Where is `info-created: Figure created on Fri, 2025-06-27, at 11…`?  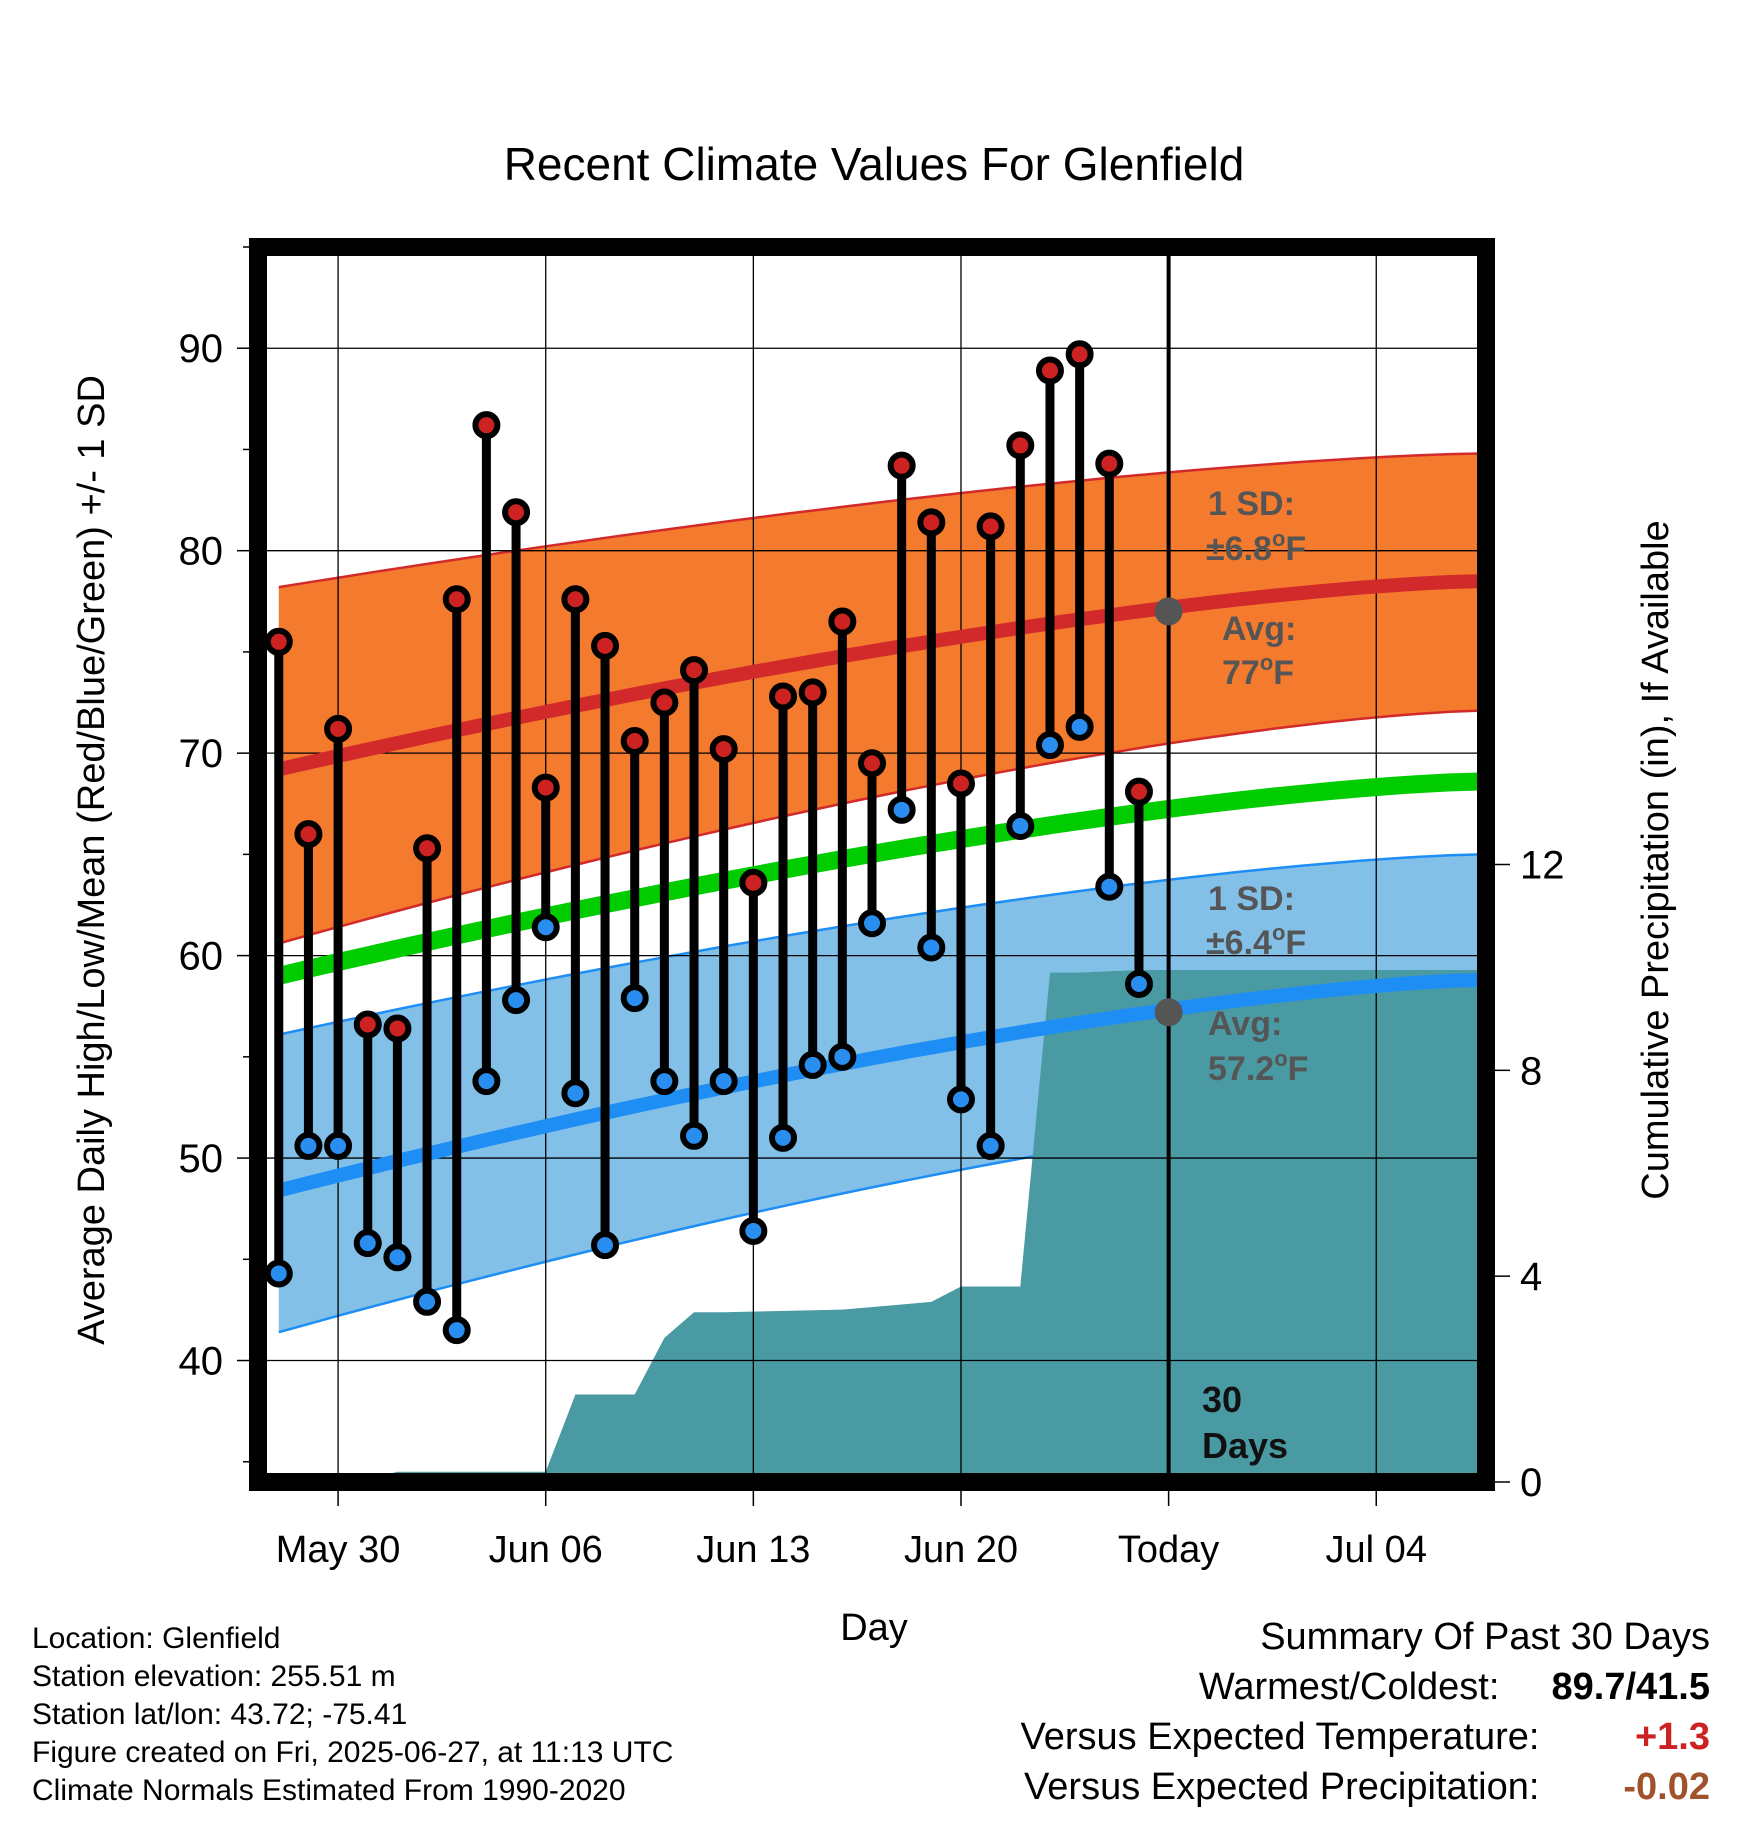 info-created: Figure created on Fri, 2025-06-27, at 11… is located at coordinates (353, 1752).